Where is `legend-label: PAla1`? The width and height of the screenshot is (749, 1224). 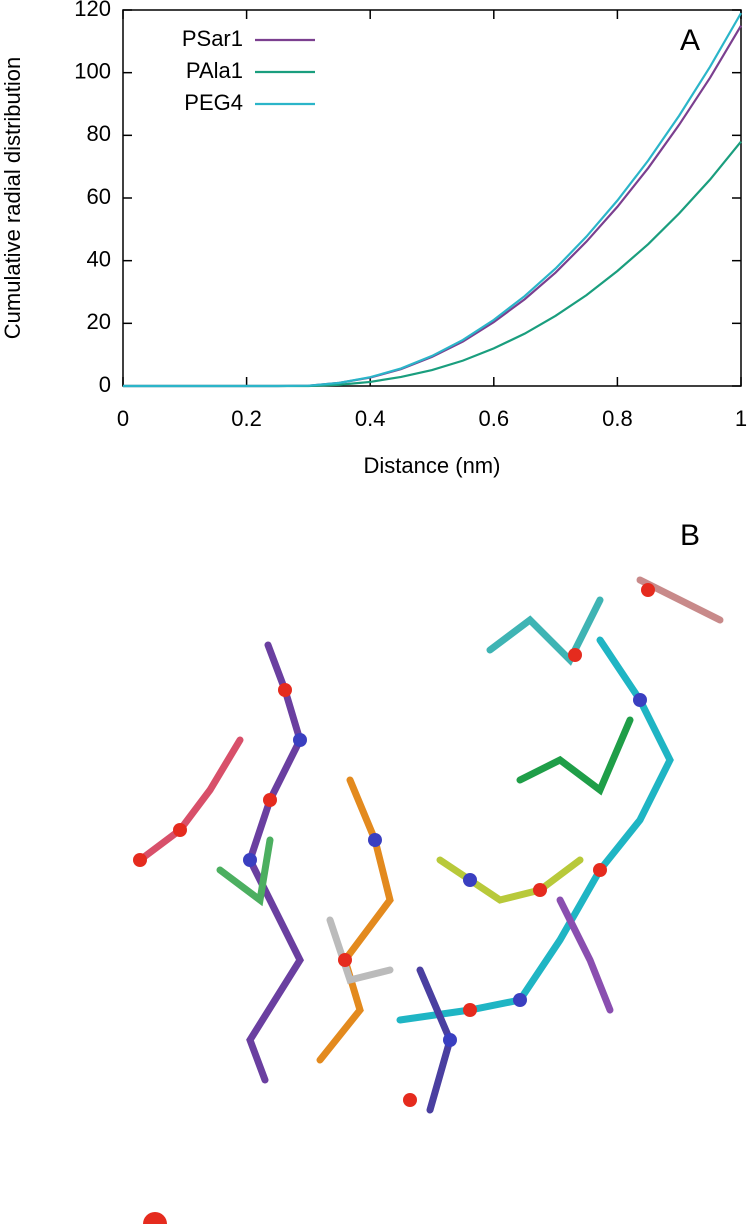 legend-label: PAla1 is located at coordinates (214, 70).